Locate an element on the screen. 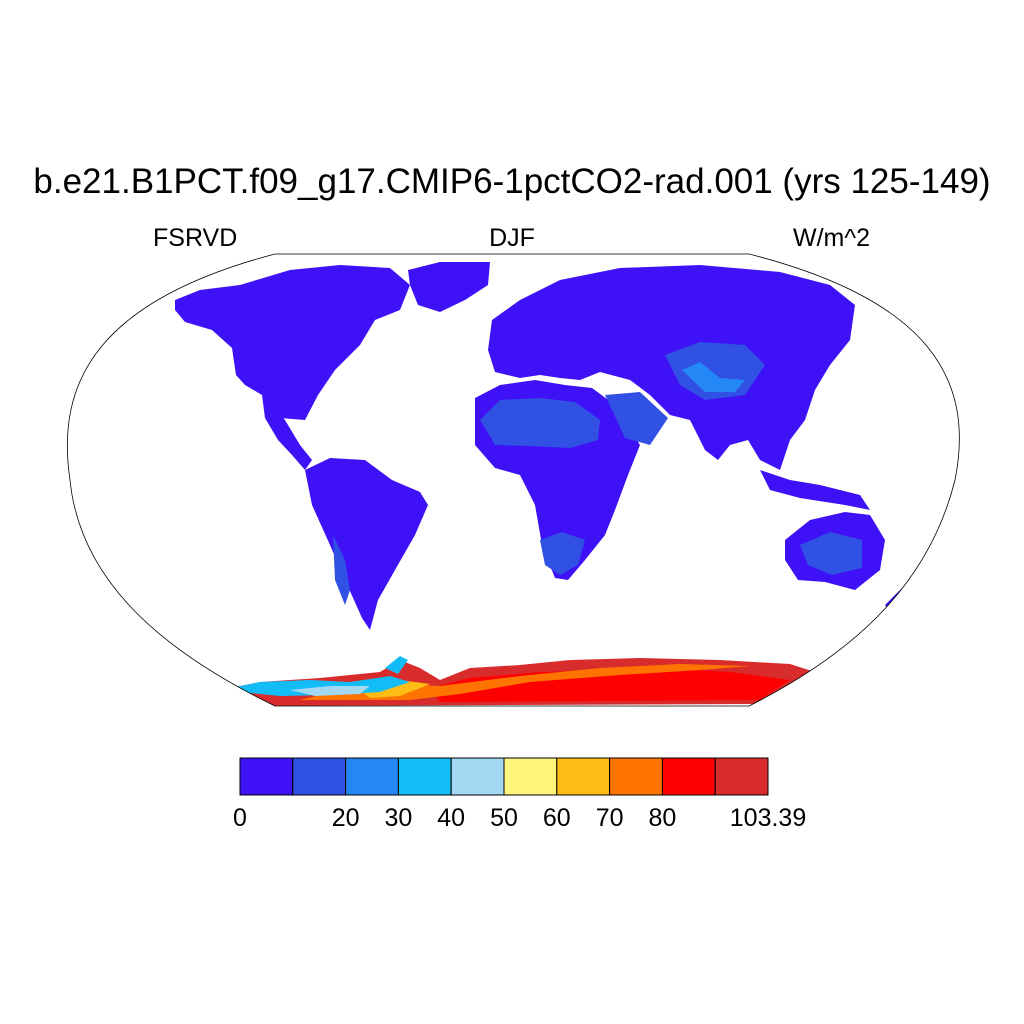 Image resolution: width=1024 pixels, height=1024 pixels. units-label: W/m^2 is located at coordinates (831, 238).